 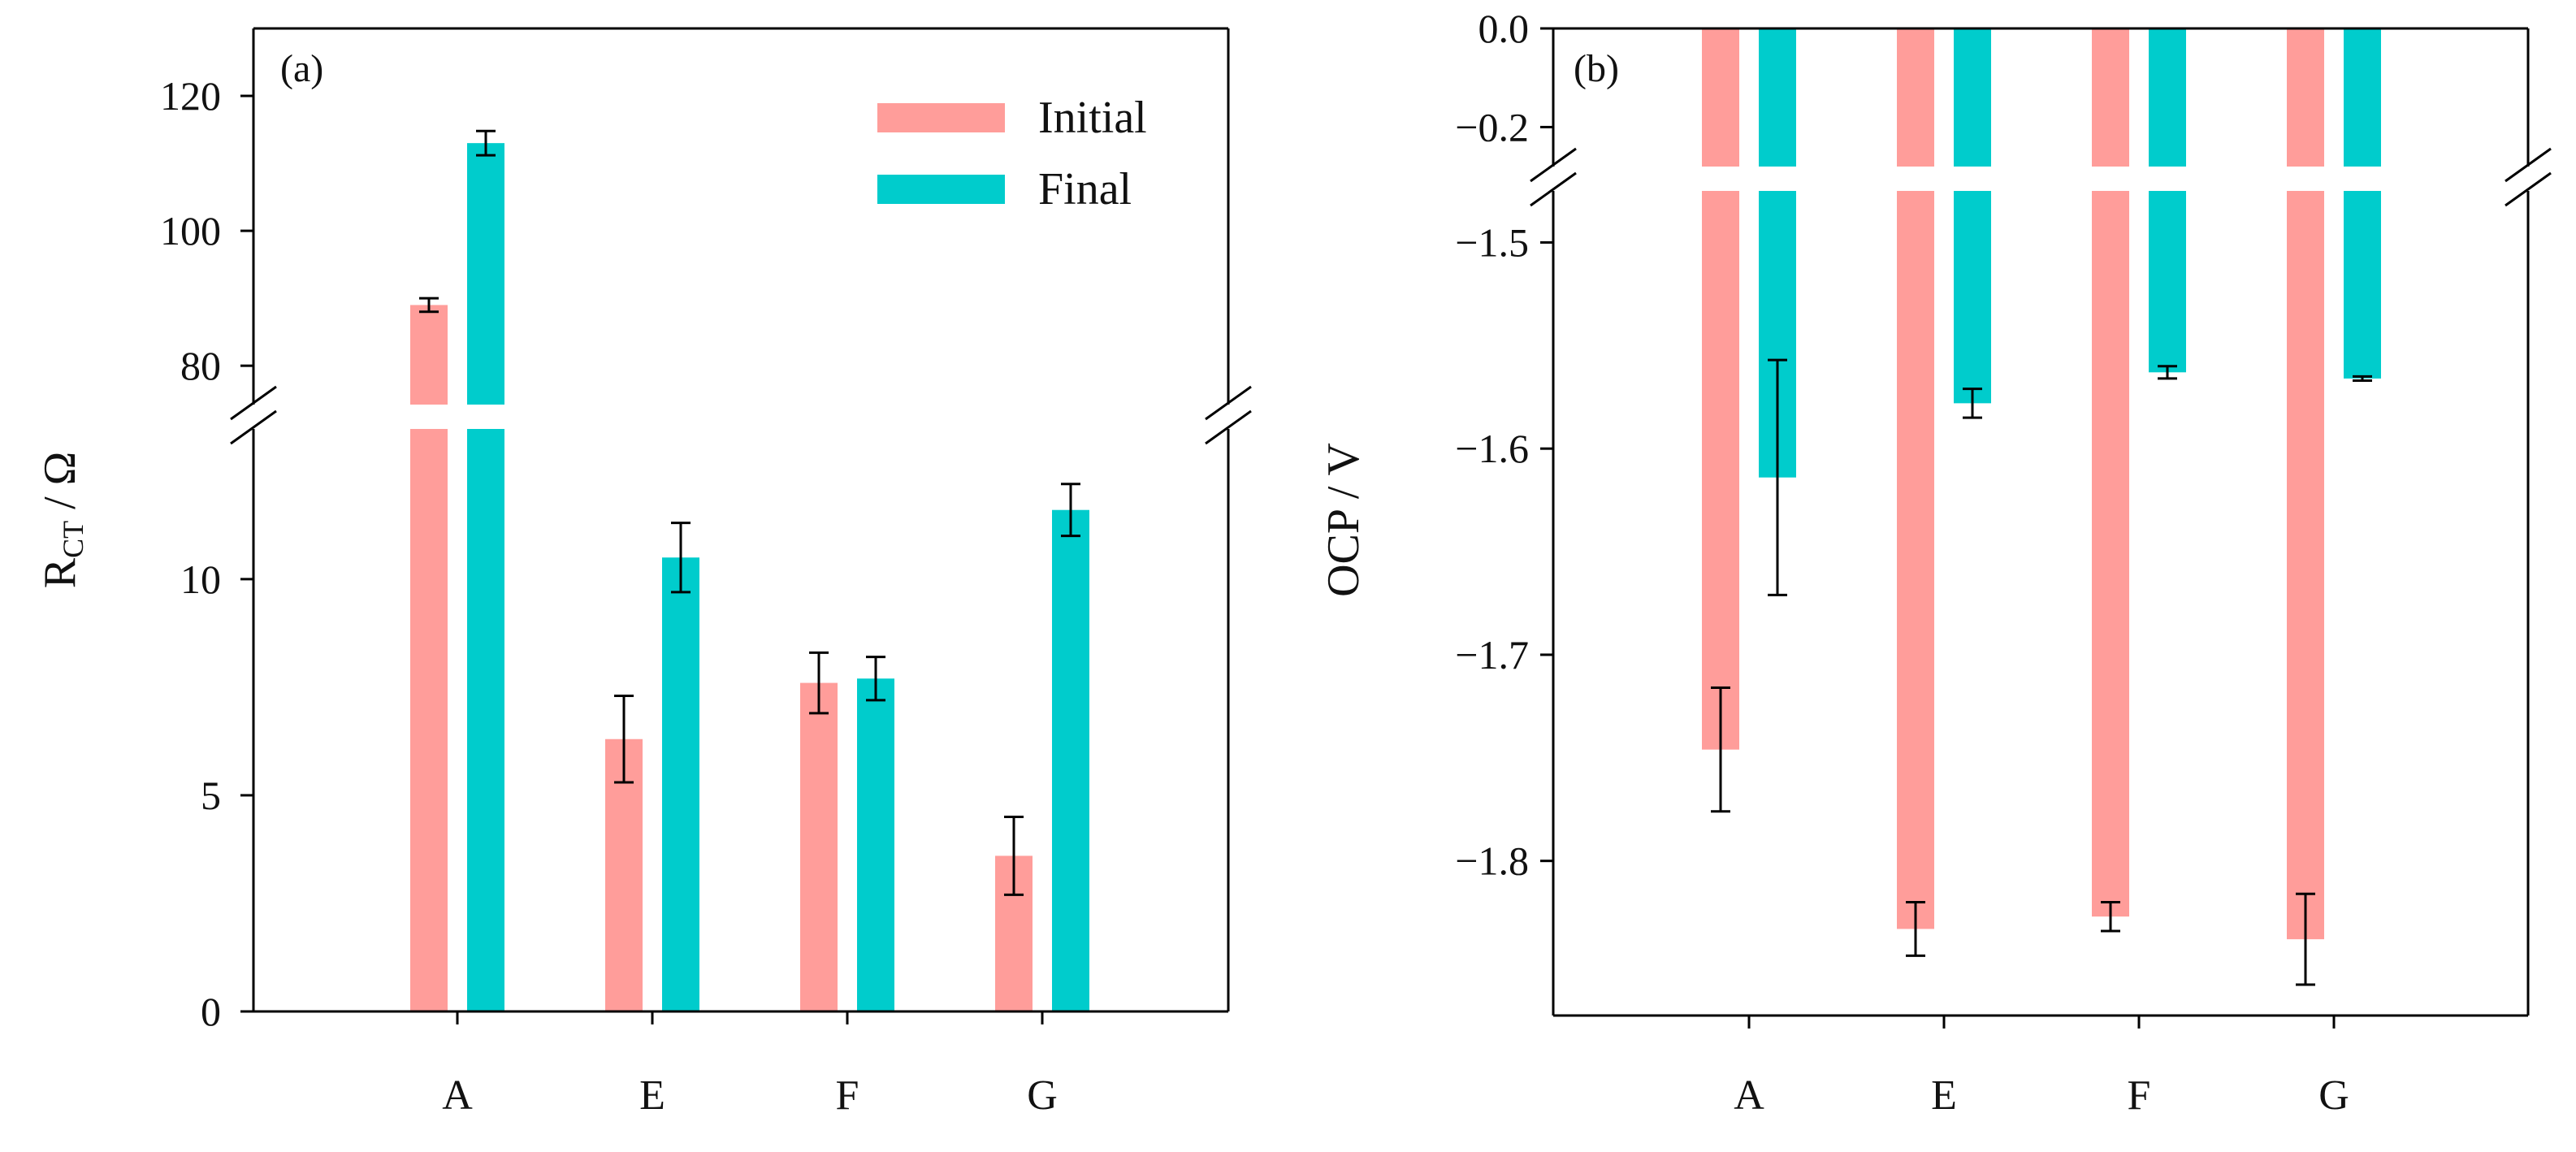 I want to click on y-tick-label: −1.8, so click(x=1492, y=861).